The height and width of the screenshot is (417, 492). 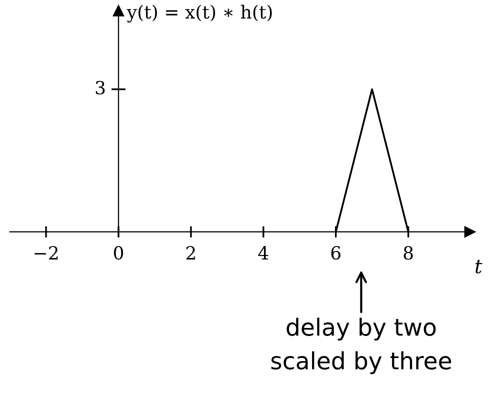 What do you see at coordinates (263, 253) in the screenshot?
I see `x-tick-label: 4` at bounding box center [263, 253].